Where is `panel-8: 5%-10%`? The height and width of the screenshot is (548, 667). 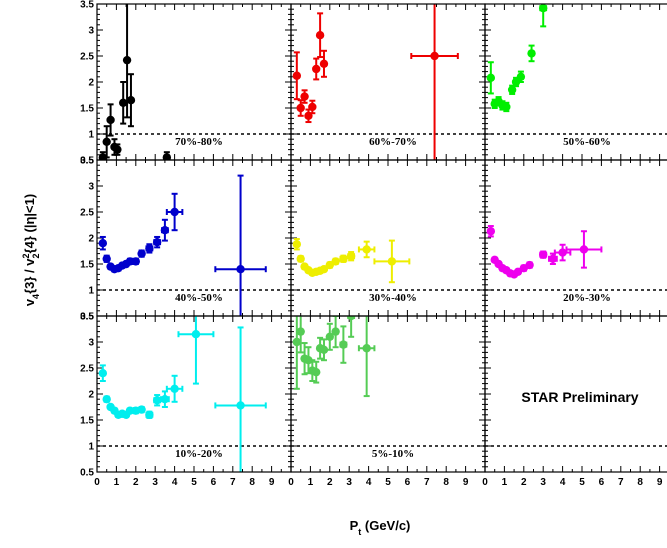 panel-8: 5%-10% is located at coordinates (388, 394).